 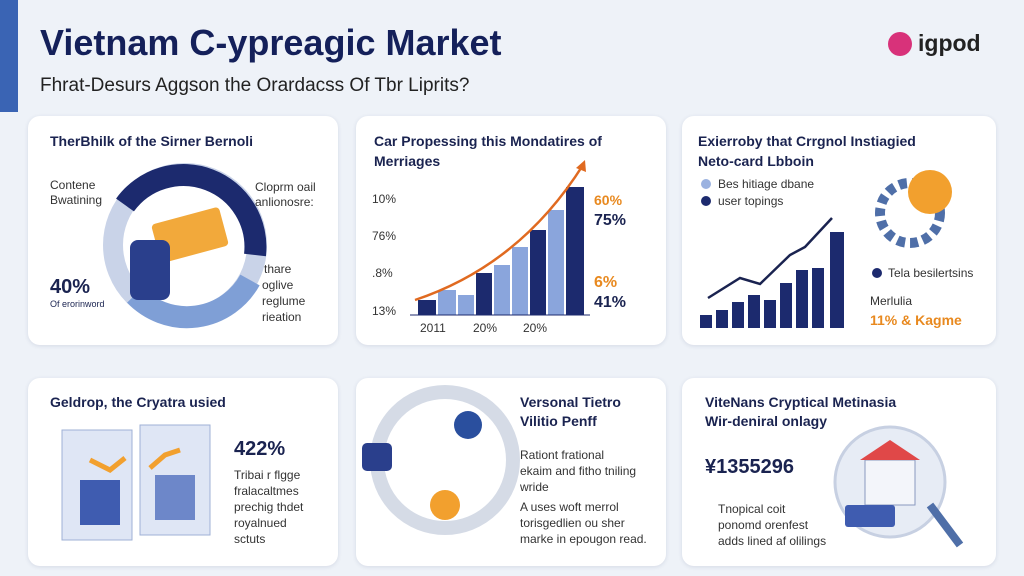 What do you see at coordinates (772, 541) in the screenshot?
I see `label: adds lined af olilings` at bounding box center [772, 541].